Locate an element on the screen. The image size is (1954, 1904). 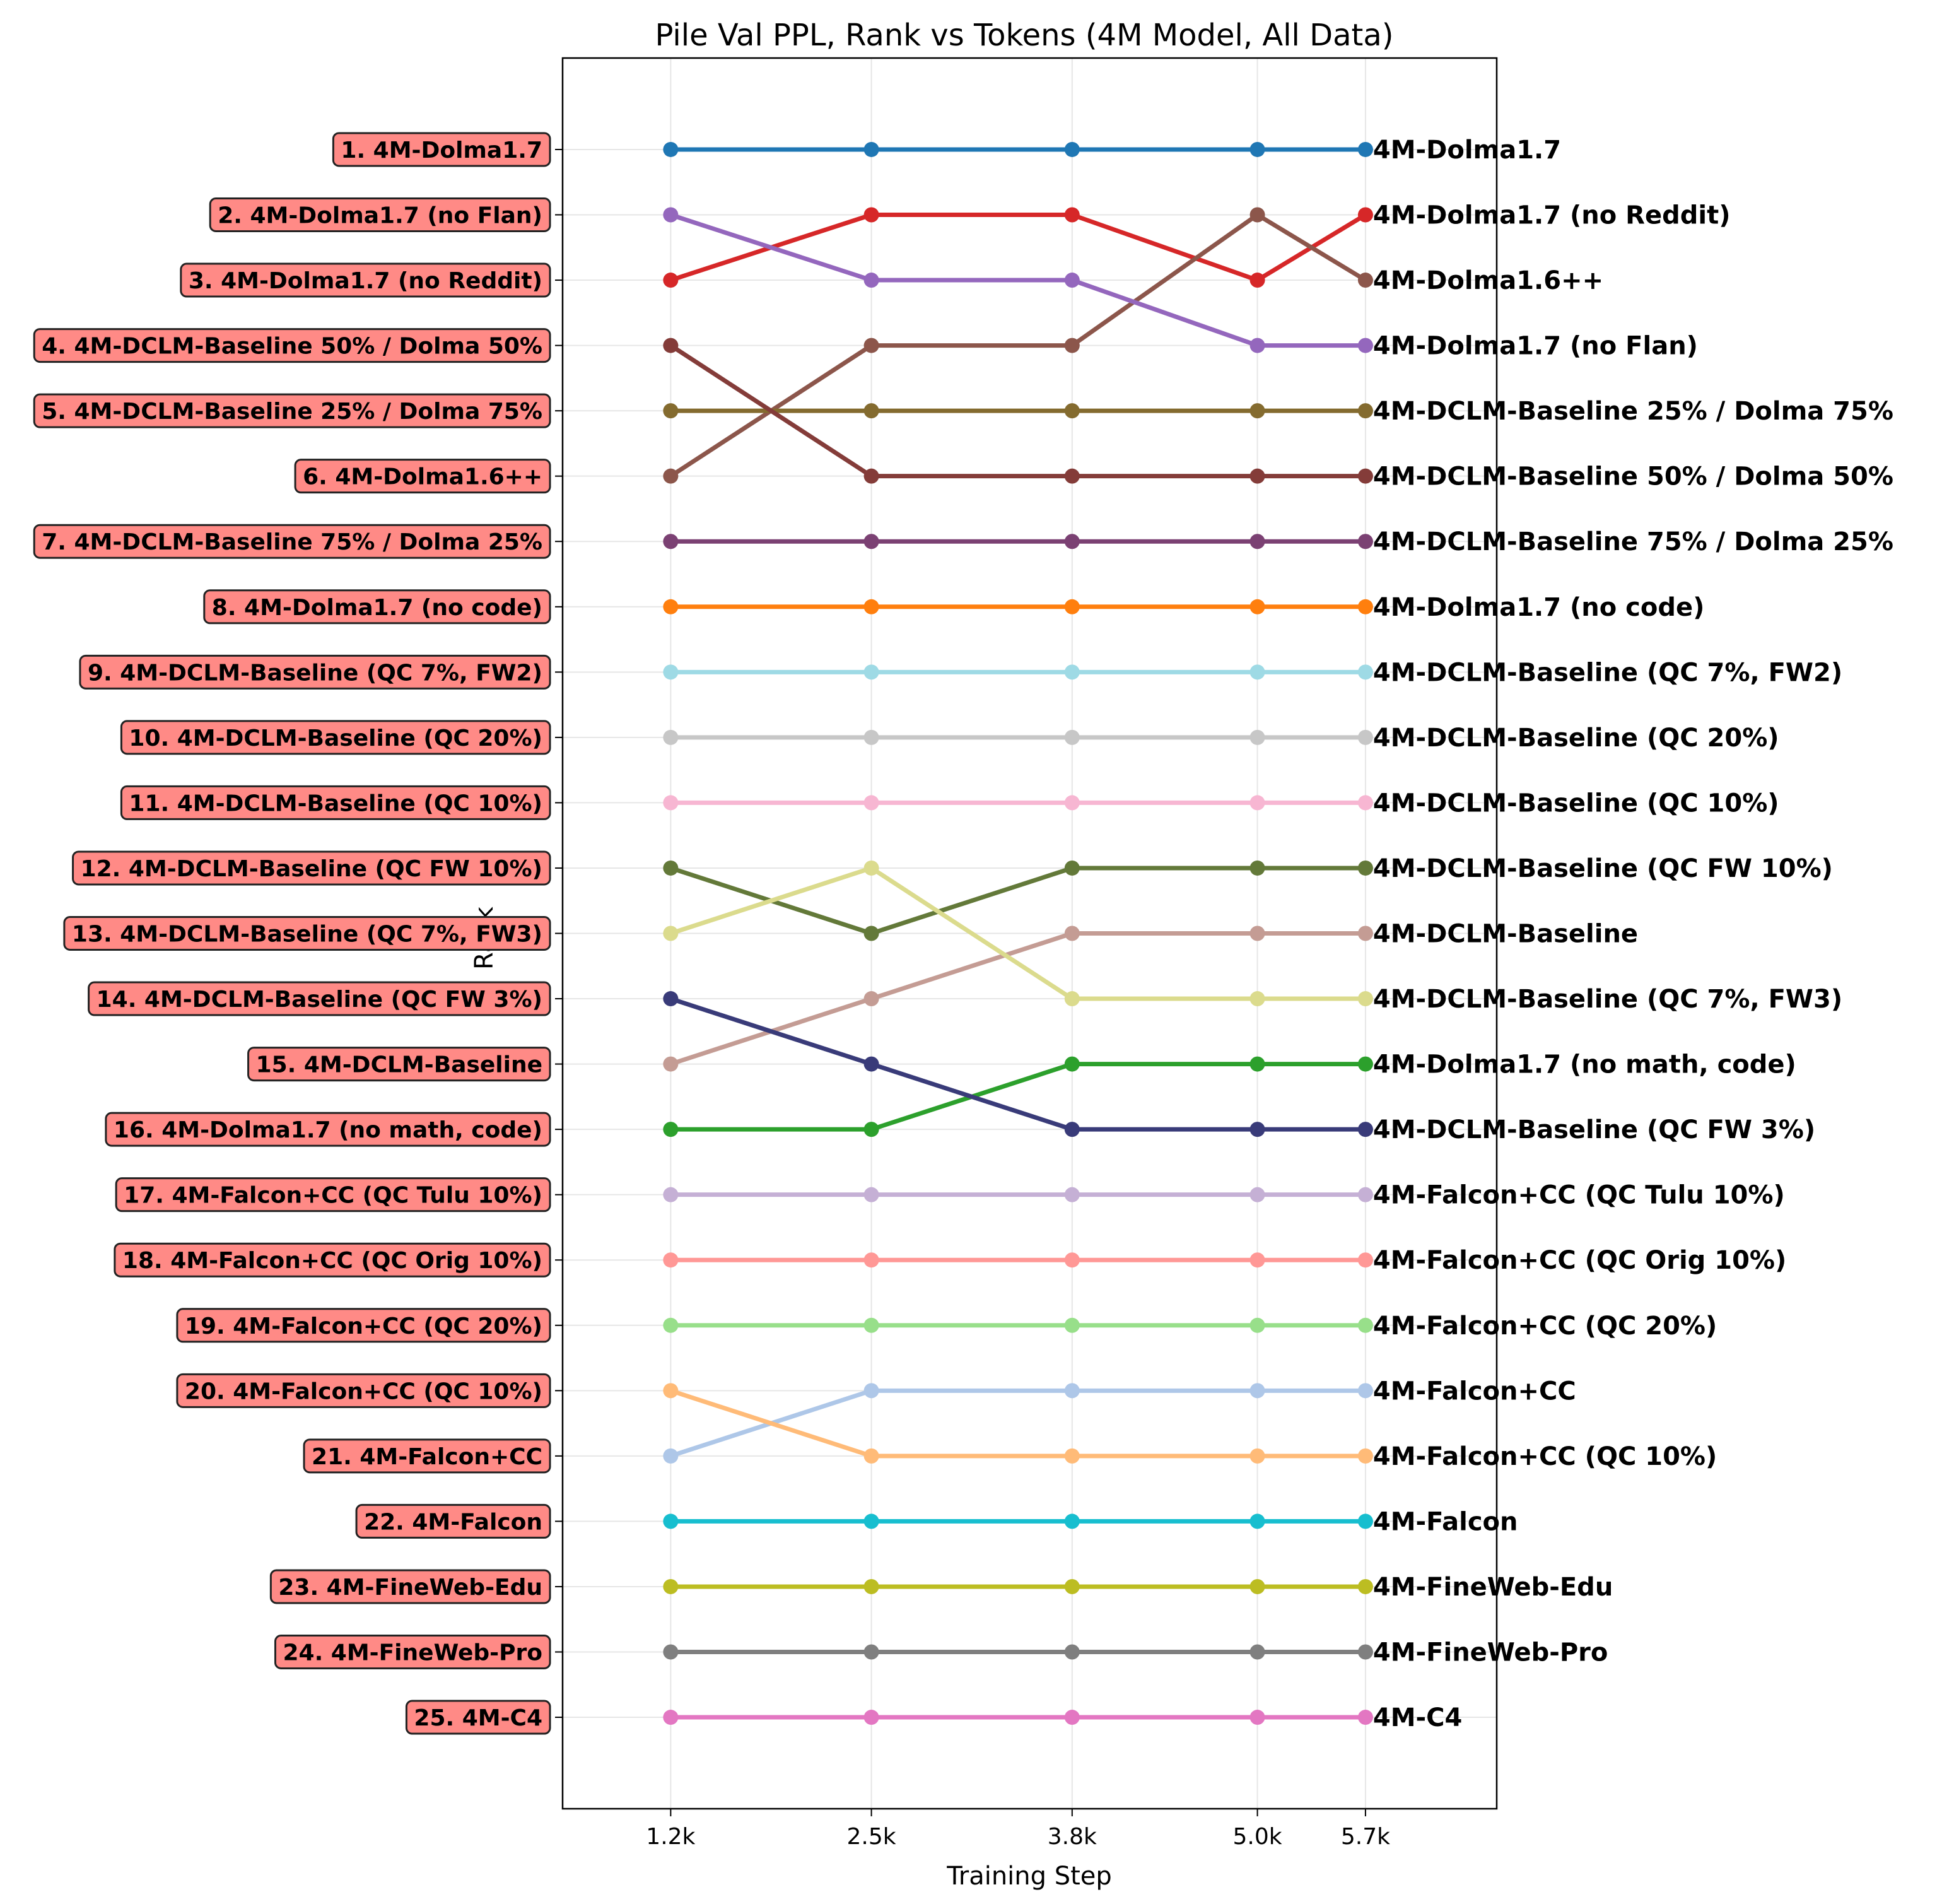
rank-label-text: 9. 4M-DCLM-Baseline (QC 7%, FW2) is located at coordinates (315, 673).